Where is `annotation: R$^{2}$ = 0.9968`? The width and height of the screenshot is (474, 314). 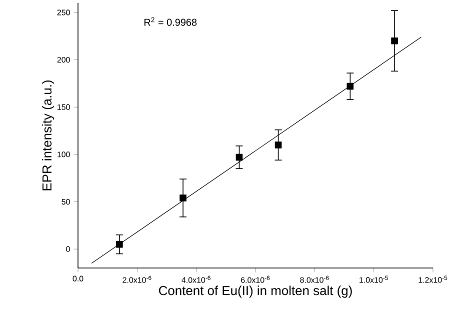 annotation: R$^{2}$ = 0.9968 is located at coordinates (170, 21).